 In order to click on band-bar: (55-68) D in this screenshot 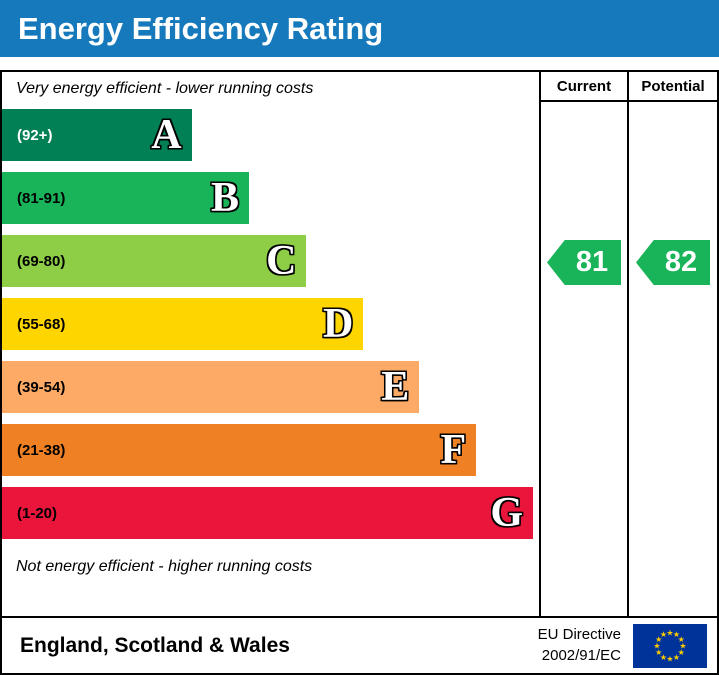, I will do `click(183, 324)`.